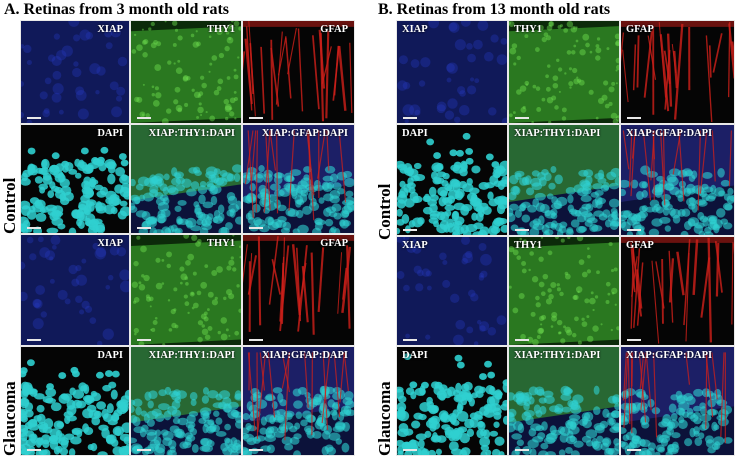  Describe the element at coordinates (9, 205) in the screenshot. I see `panel-a-row-label-control: Control` at that location.